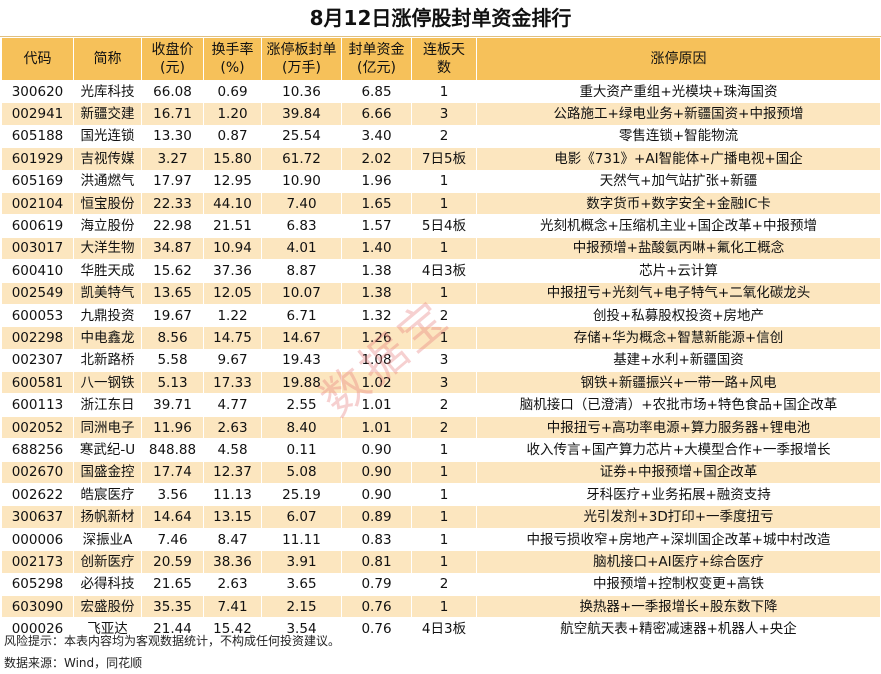  I want to click on cell-name: 宏盛股份, so click(107, 606).